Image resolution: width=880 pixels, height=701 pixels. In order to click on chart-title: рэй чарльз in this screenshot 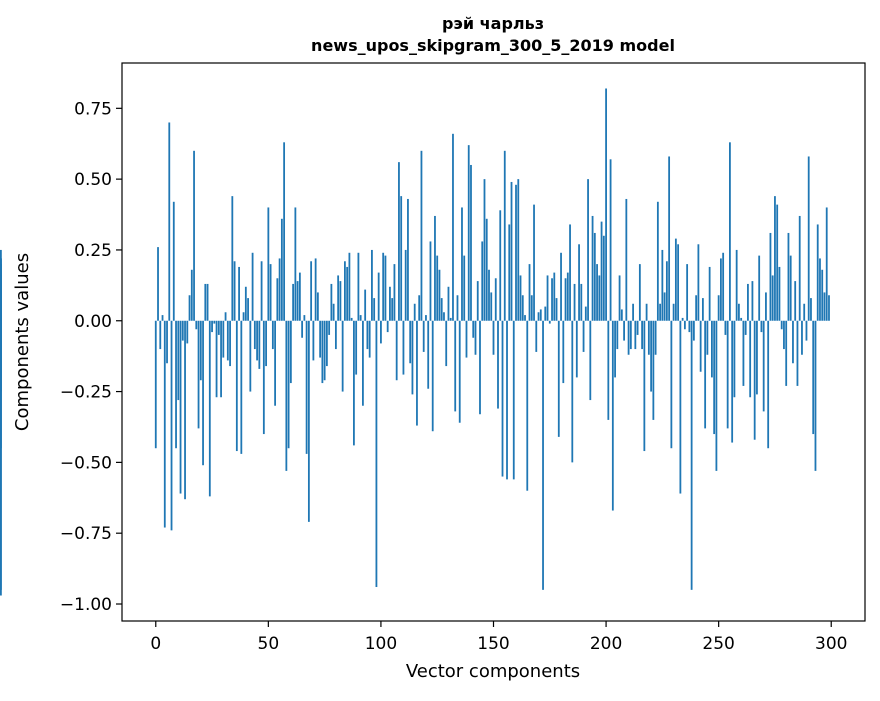, I will do `click(493, 23)`.